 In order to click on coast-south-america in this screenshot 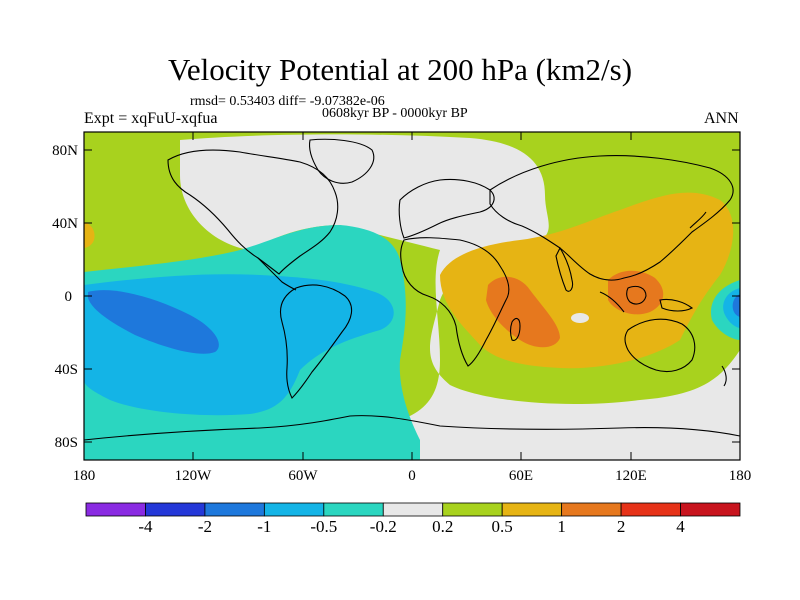, I will do `click(316, 341)`.